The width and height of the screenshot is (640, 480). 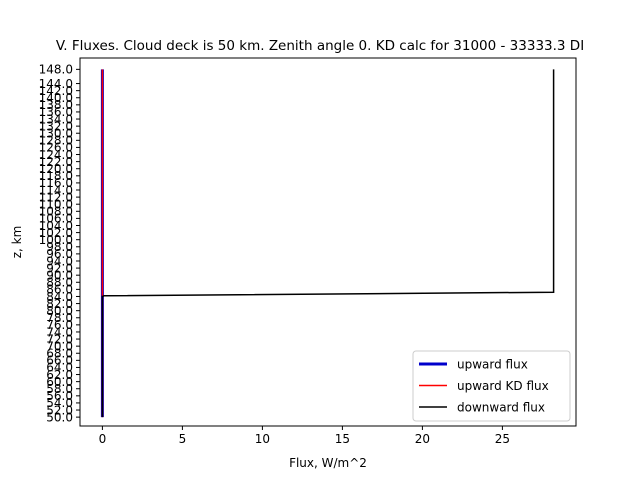 What do you see at coordinates (342, 439) in the screenshot?
I see `x-tick-label: 15` at bounding box center [342, 439].